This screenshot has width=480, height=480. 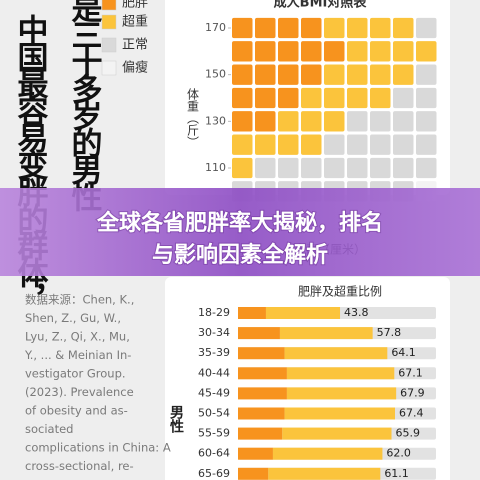 What do you see at coordinates (79, 466) in the screenshot?
I see `source-line: cross-sectional, re-` at bounding box center [79, 466].